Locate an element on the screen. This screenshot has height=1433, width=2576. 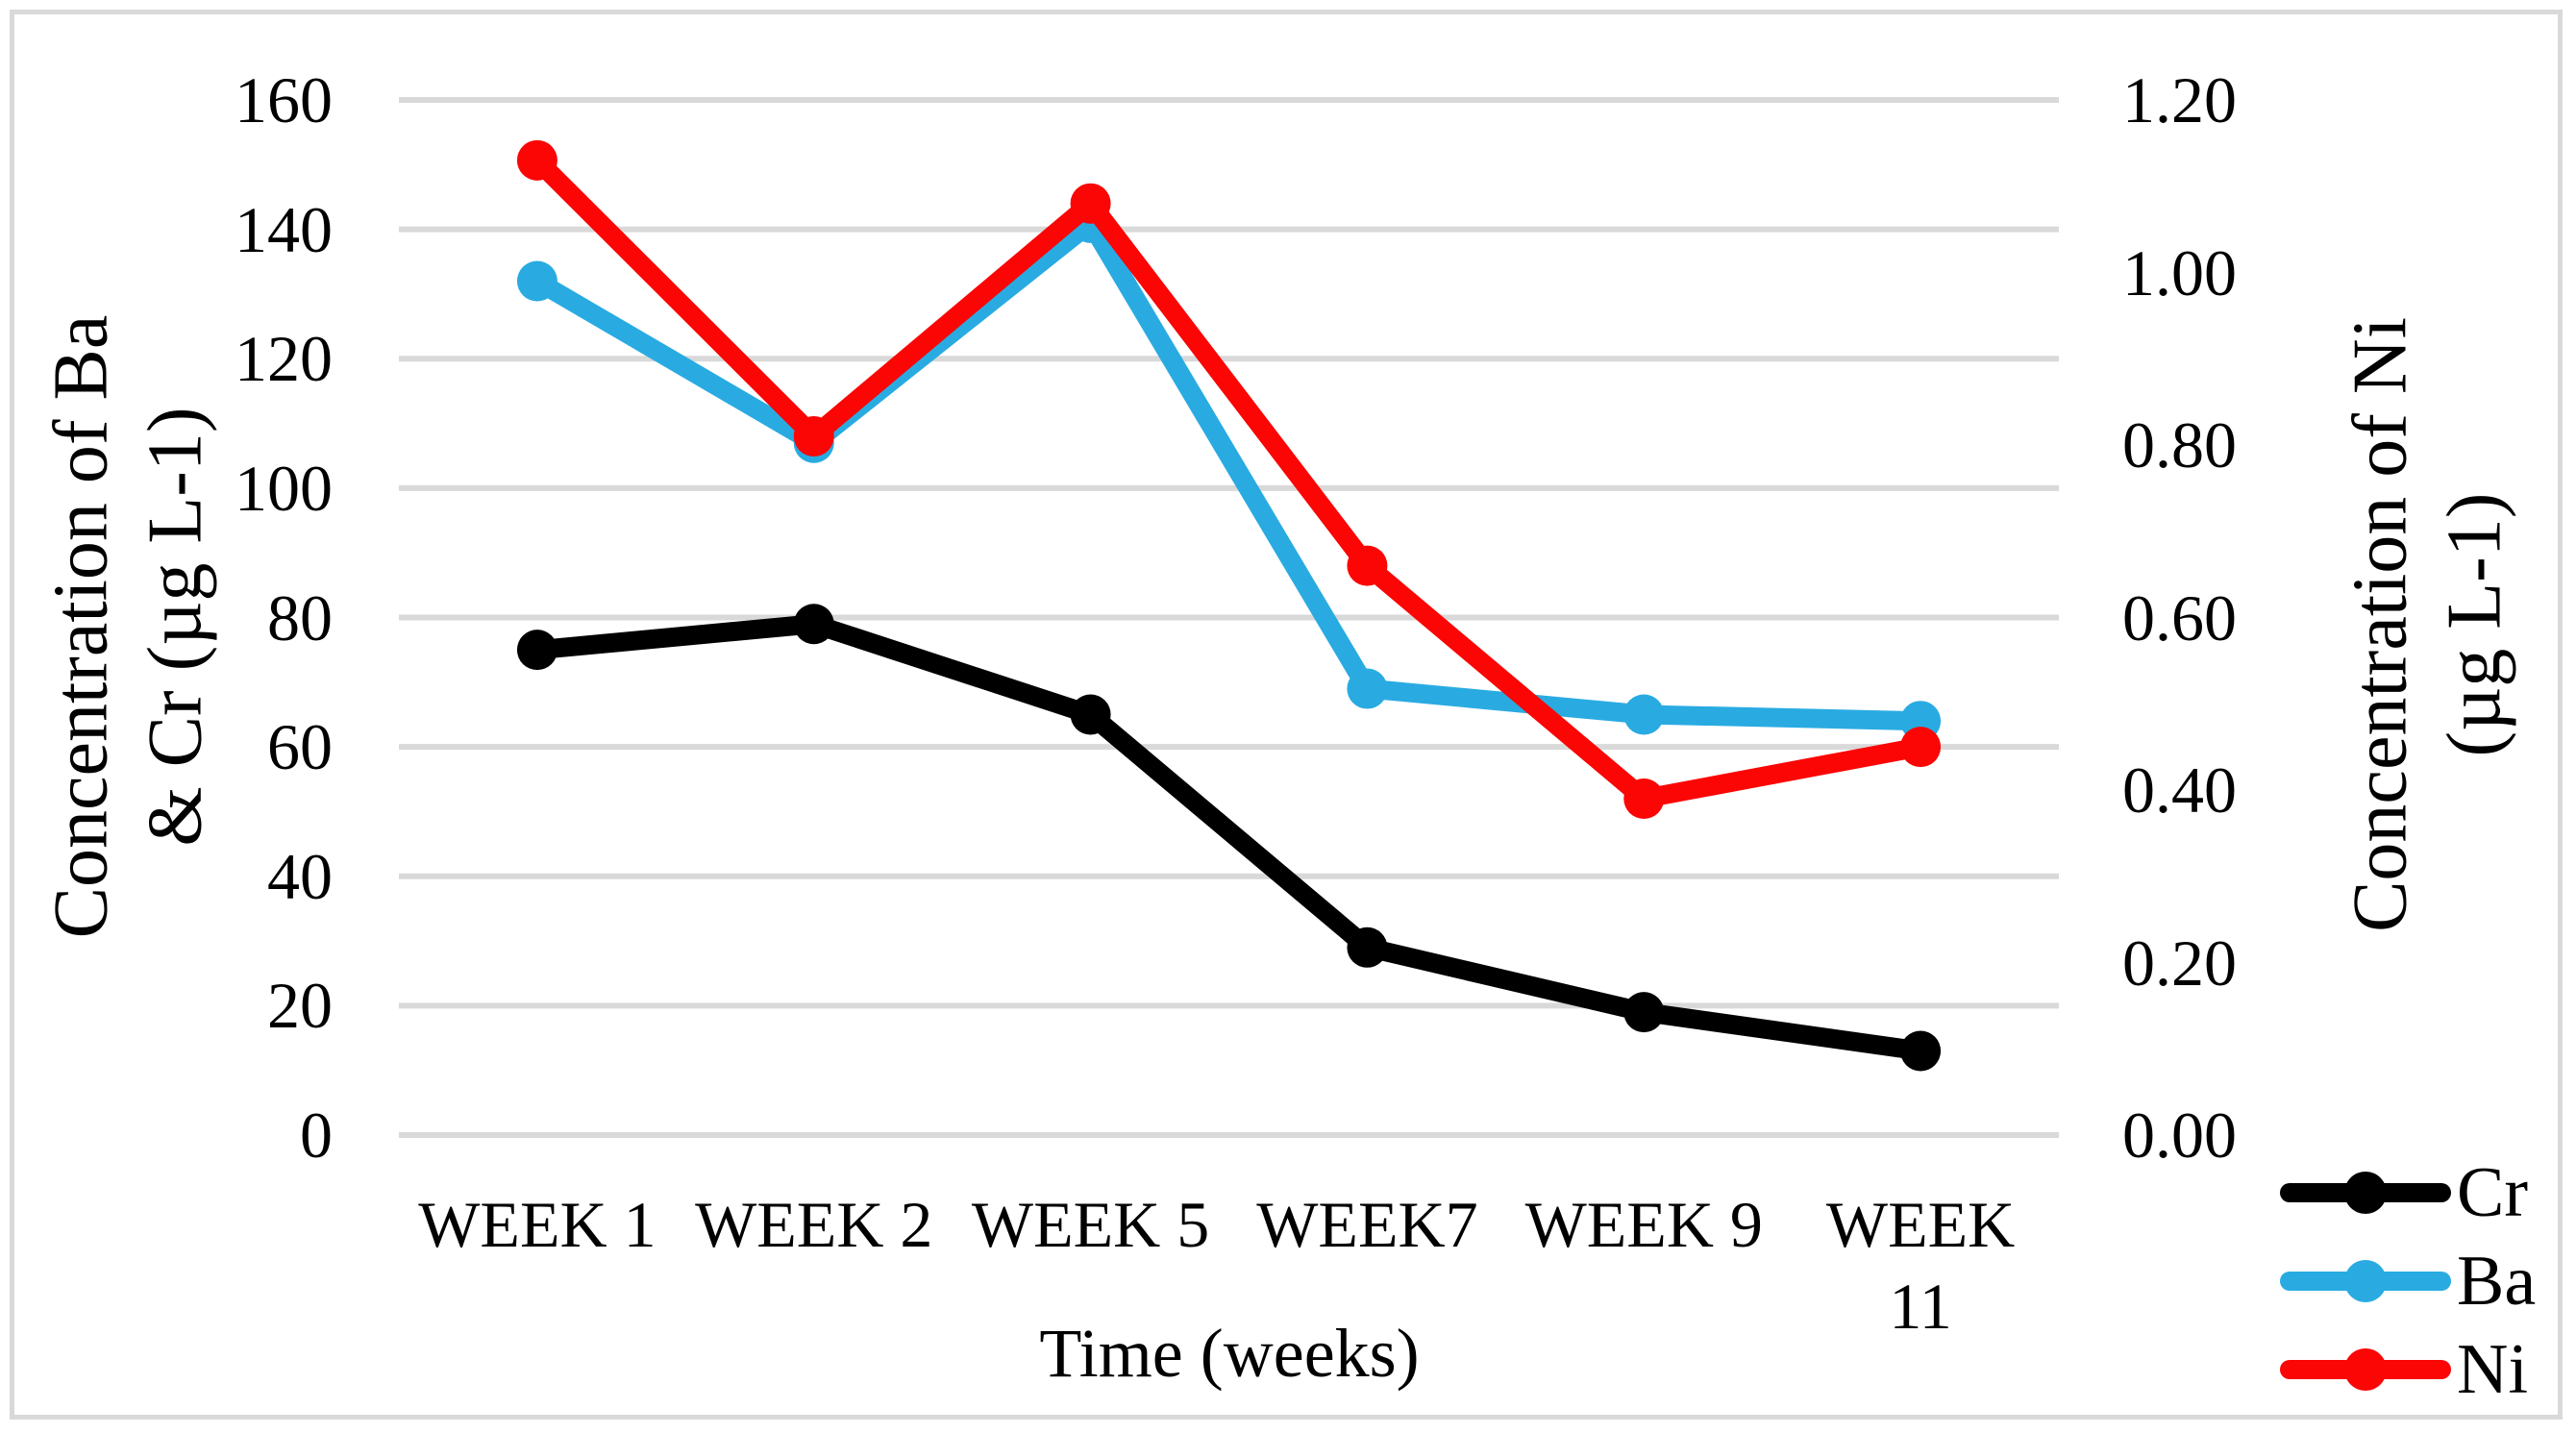
left-axis-tick-label: 40 is located at coordinates (300, 876).